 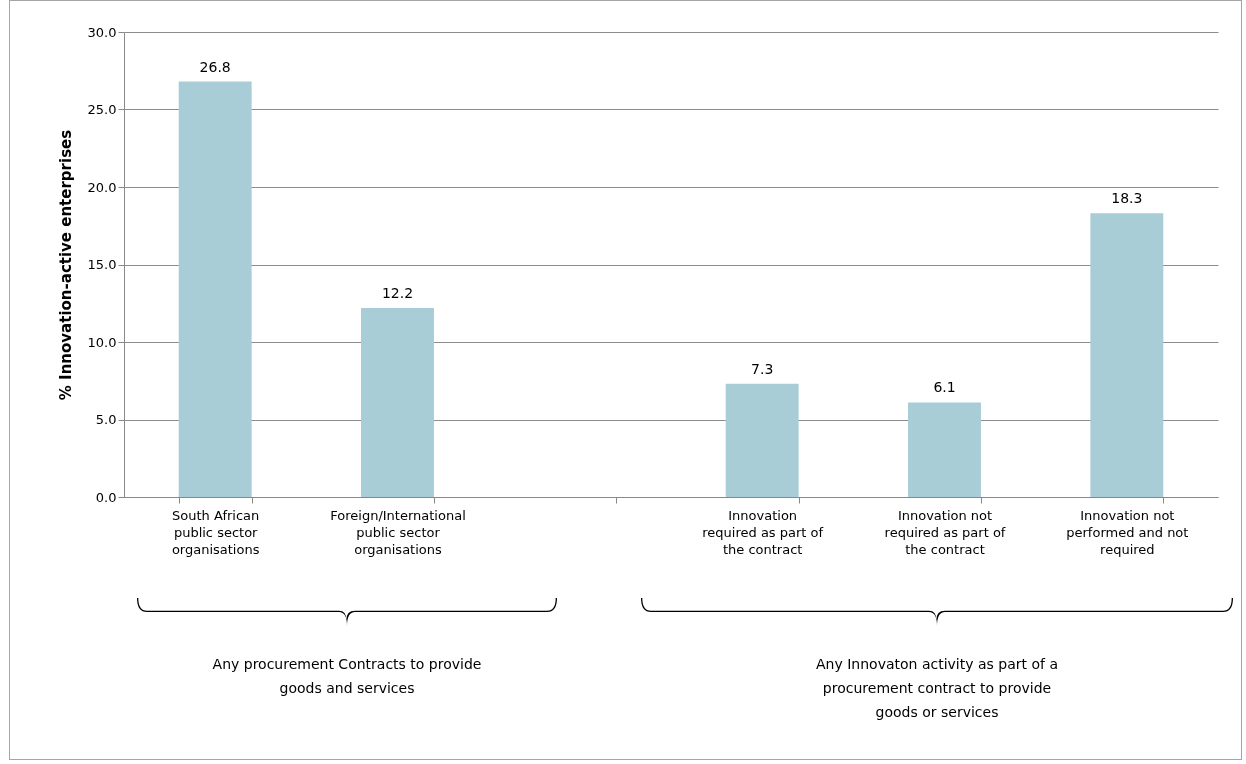 I want to click on x-tick-label: Innovation required as part of the contract, so click(x=763, y=532).